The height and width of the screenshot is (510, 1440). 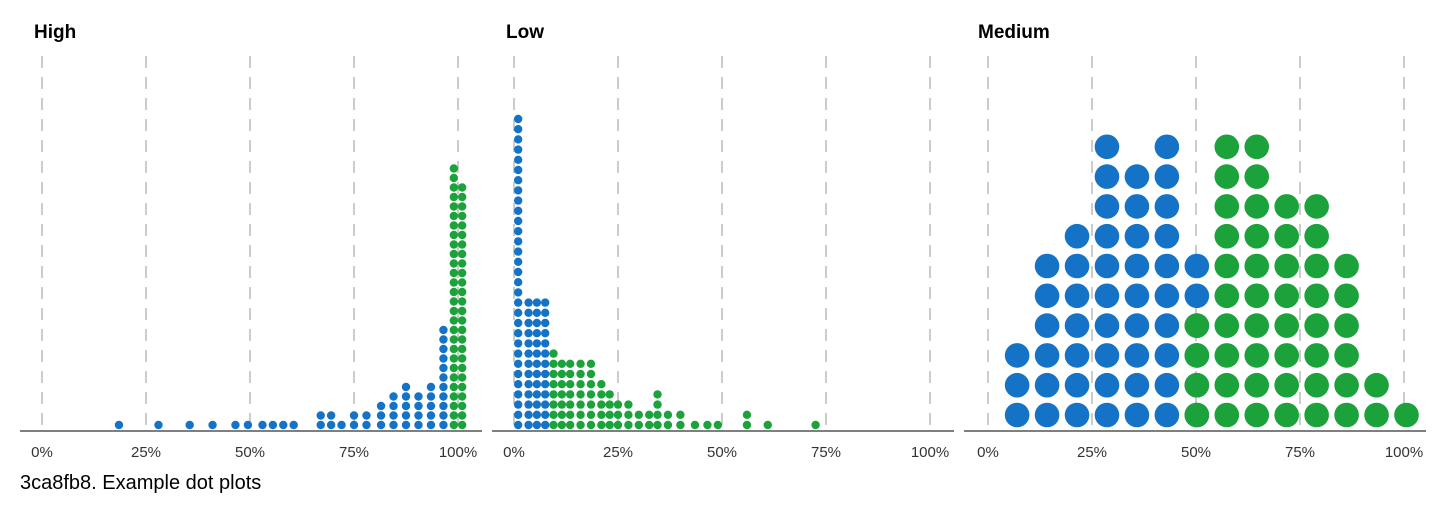 I want to click on x-tick-label: 50%, so click(x=250, y=452).